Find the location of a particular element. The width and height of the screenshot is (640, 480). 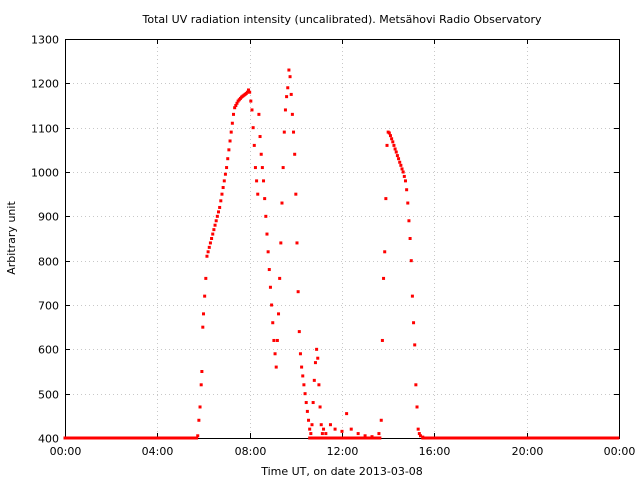

x-tick-labels: 00:00 04:00 08:00 12:00 16:00 20:00 00:00 is located at coordinates (343, 451).